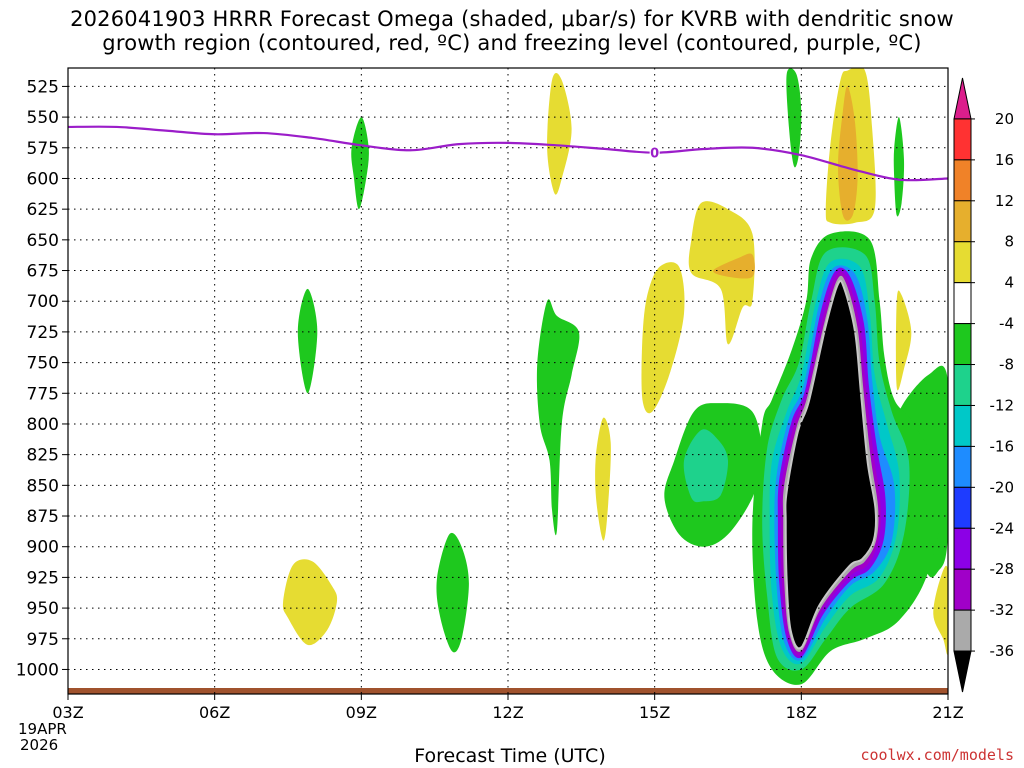 This screenshot has width=1024, height=768. I want to click on omega-region-green-20z-high, so click(899, 166).